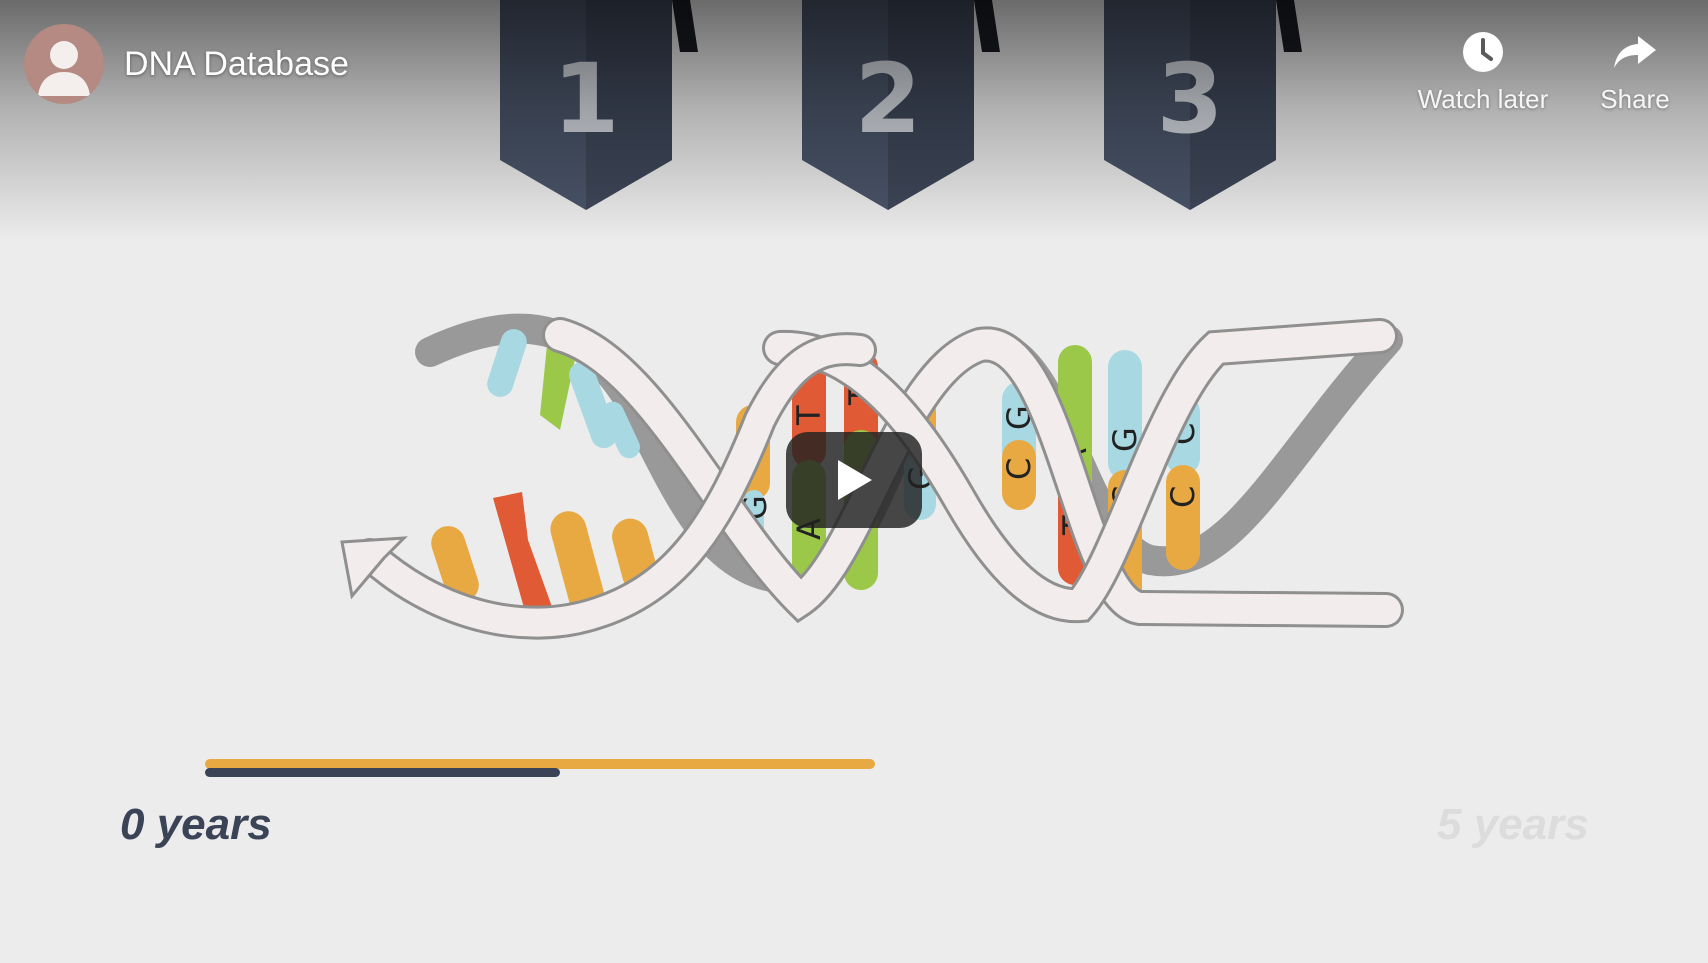 This screenshot has height=963, width=1708. I want to click on video-title: DNA Database, so click(236, 64).